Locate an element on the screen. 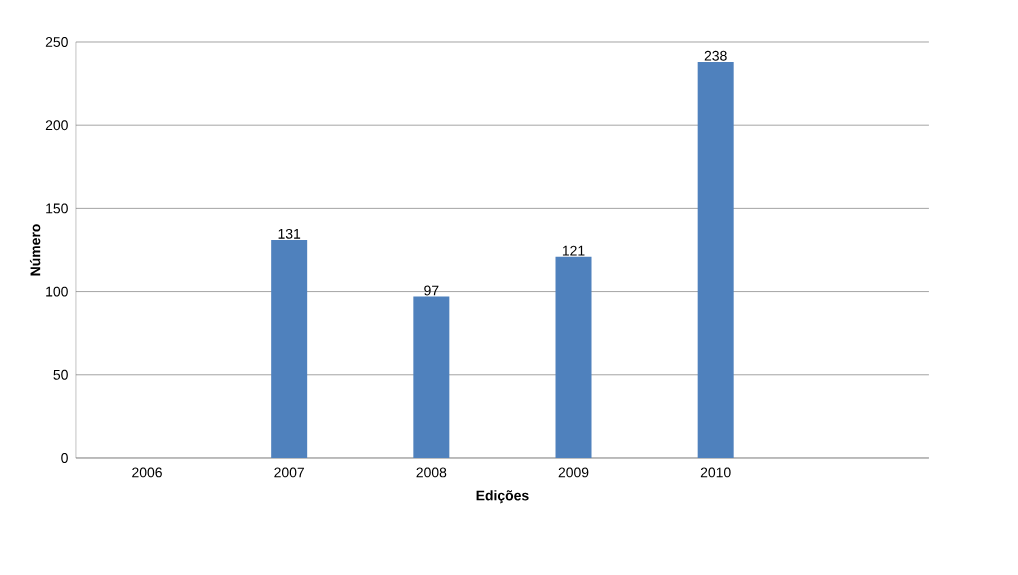  y-tick-label: 0 is located at coordinates (64, 458).